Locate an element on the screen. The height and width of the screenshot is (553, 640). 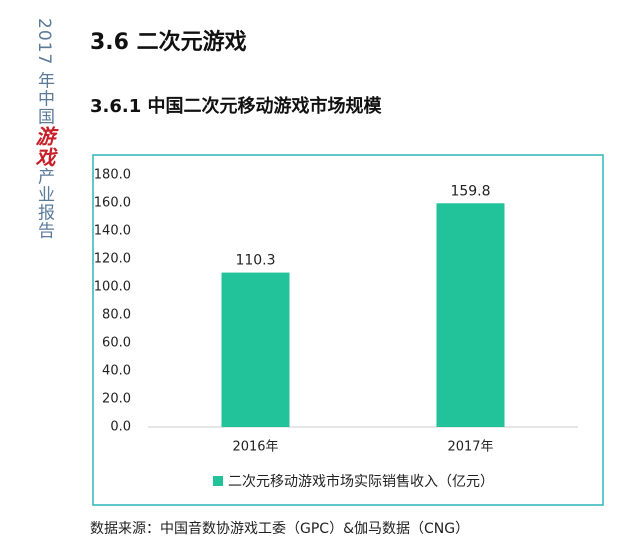
y-tick-label: 180.0 is located at coordinates (112, 175).